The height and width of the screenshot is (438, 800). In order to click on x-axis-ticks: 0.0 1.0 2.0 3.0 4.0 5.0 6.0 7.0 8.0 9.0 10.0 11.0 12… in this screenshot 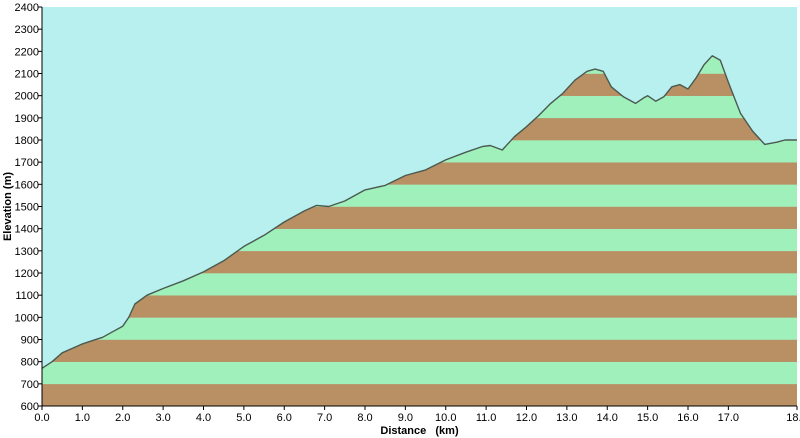, I will do `click(417, 415)`.